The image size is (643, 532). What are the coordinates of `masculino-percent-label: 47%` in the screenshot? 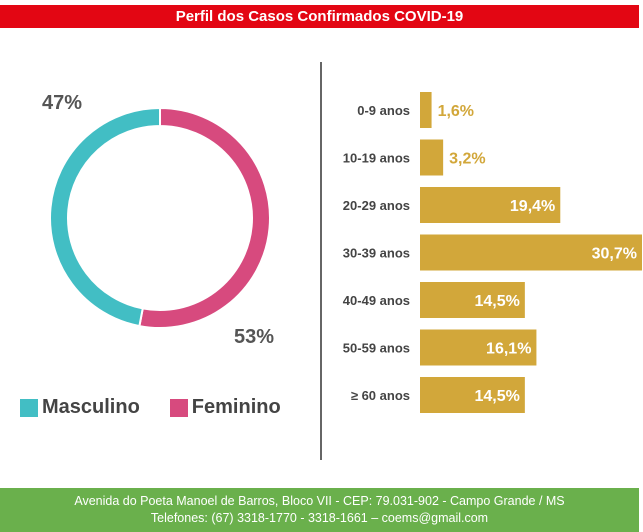 It's located at (62, 103).